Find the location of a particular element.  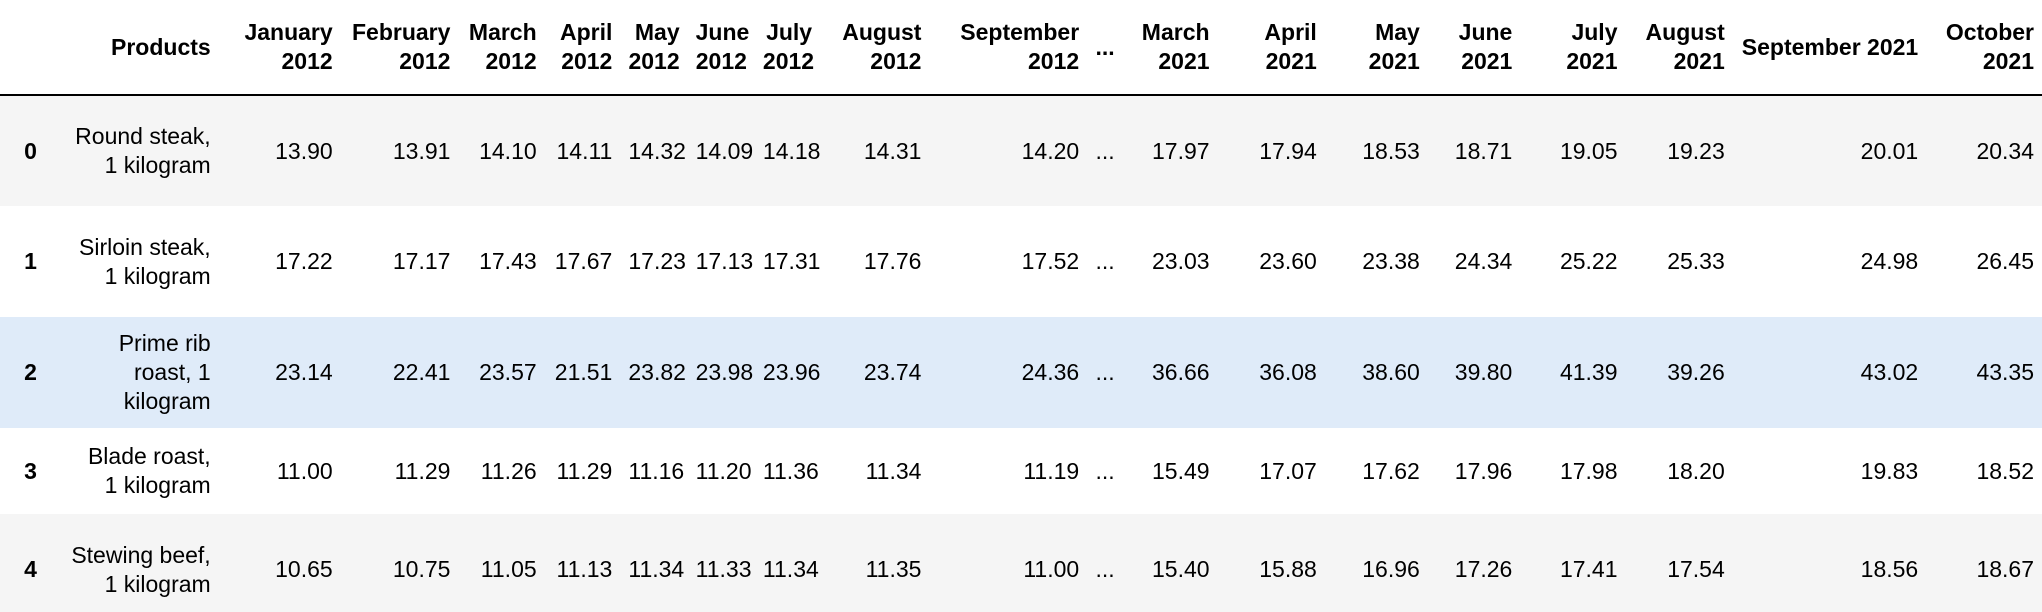

table-cell: 17.97 is located at coordinates (1170, 150).